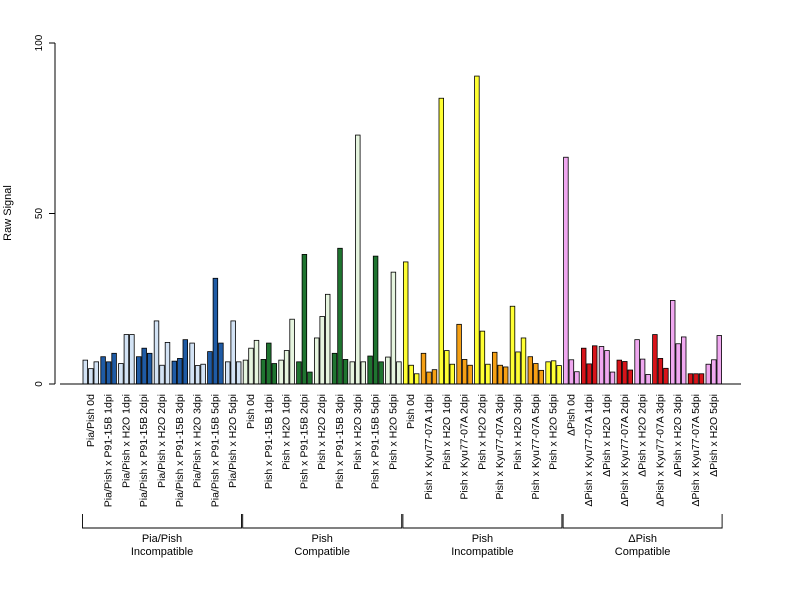 Image resolution: width=800 pixels, height=600 pixels. What do you see at coordinates (571, 415) in the screenshot?
I see `x-tick-label: ΔPish 0d` at bounding box center [571, 415].